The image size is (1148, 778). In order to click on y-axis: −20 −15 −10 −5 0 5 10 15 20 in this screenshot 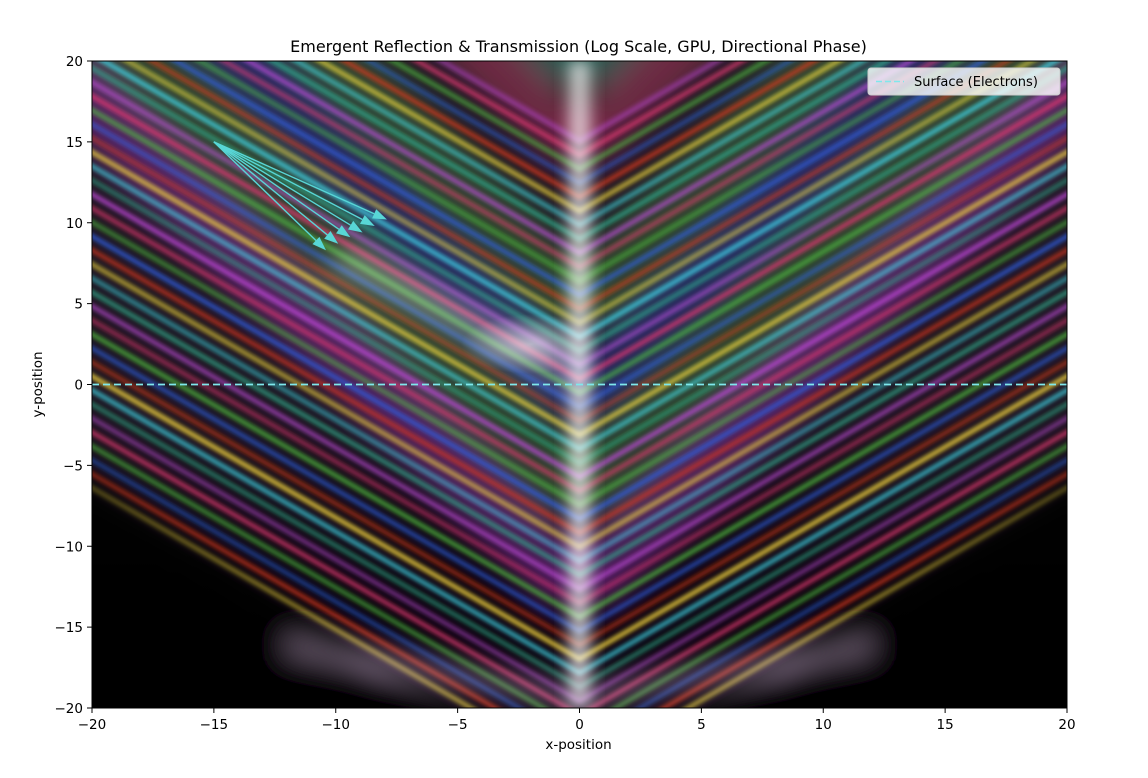, I will do `click(73, 385)`.